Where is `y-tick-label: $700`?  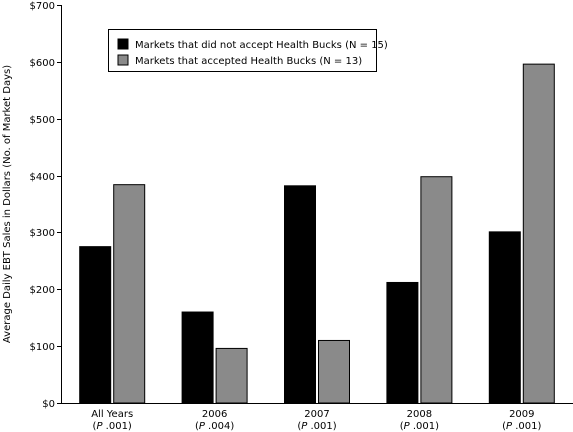
y-tick-label: $700 is located at coordinates (42, 6).